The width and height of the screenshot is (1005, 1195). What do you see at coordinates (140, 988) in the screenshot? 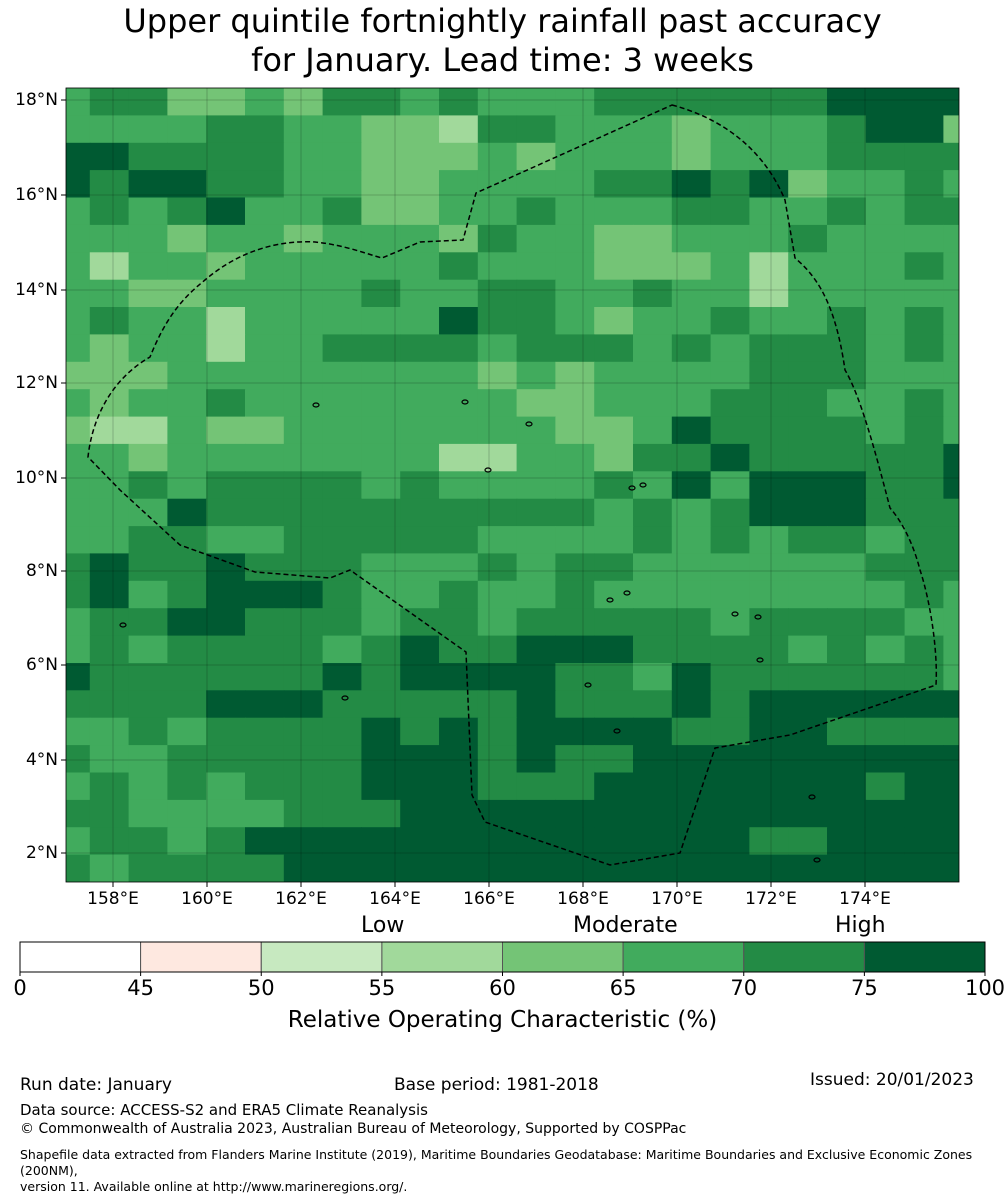
I see `colorbar-tick: 45` at bounding box center [140, 988].